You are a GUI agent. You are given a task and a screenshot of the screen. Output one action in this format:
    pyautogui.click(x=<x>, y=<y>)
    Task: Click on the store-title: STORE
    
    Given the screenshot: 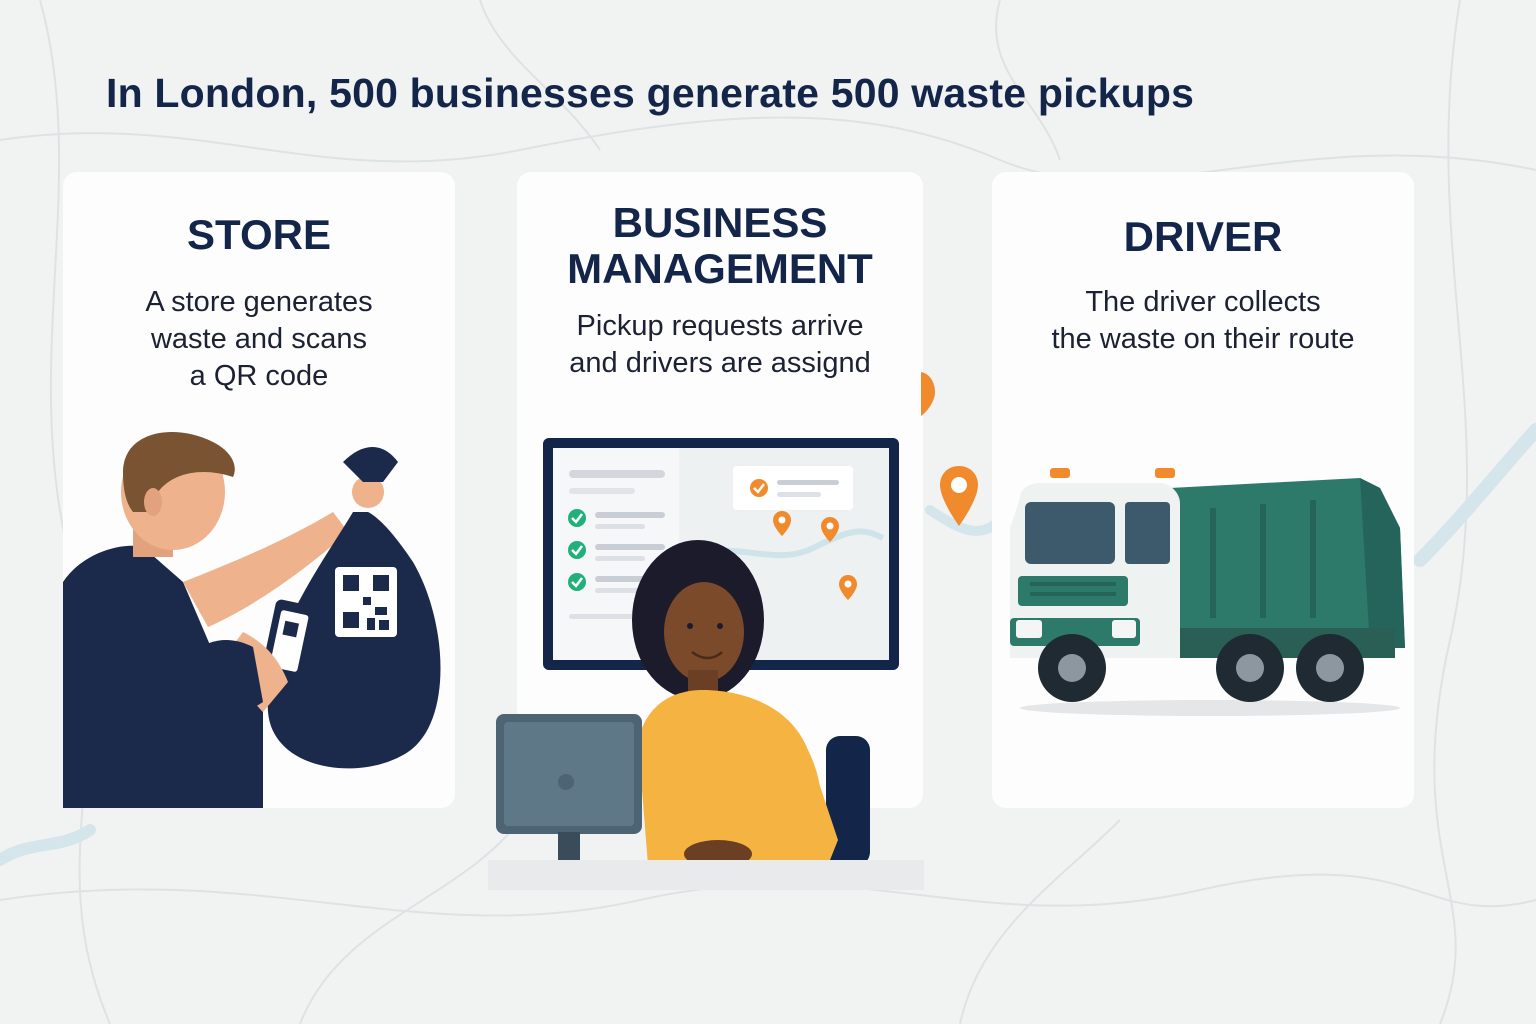 What is the action you would take?
    pyautogui.click(x=259, y=234)
    